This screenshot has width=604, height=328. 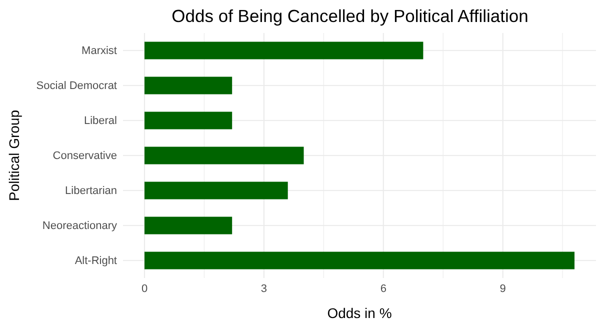 What do you see at coordinates (383, 288) in the screenshot?
I see `x-tick-label: 6` at bounding box center [383, 288].